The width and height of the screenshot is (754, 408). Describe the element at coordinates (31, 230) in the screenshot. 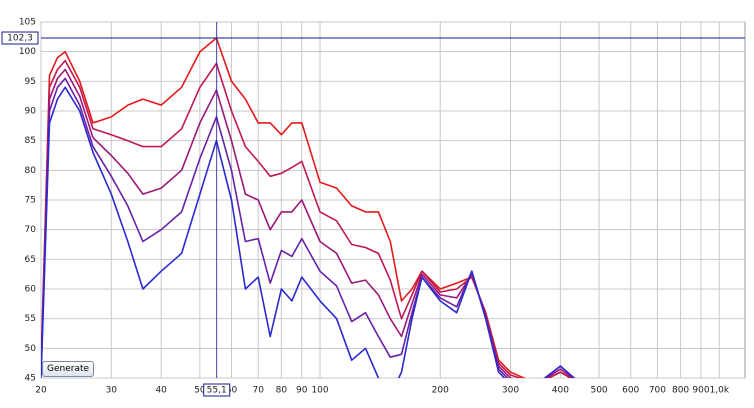

I see `y-tick-label: 70` at that location.